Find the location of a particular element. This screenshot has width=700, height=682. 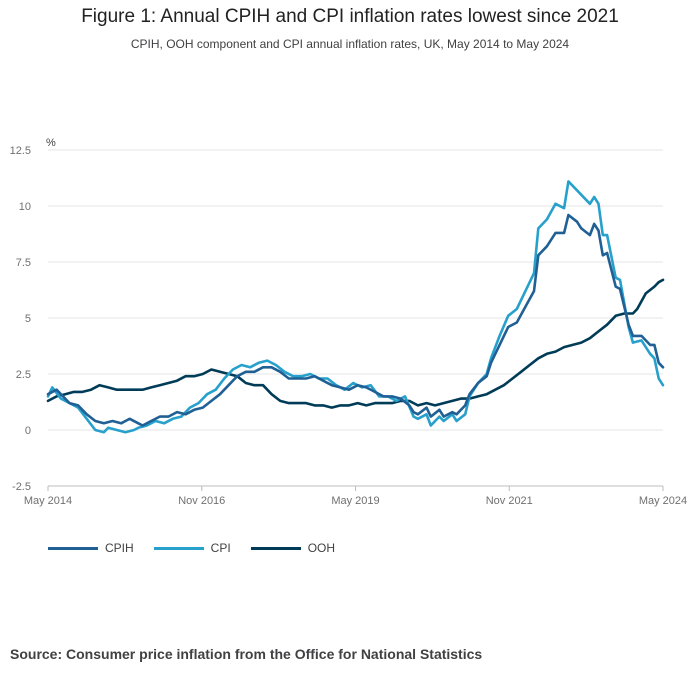

y-tick-label: 10 is located at coordinates (25, 207).